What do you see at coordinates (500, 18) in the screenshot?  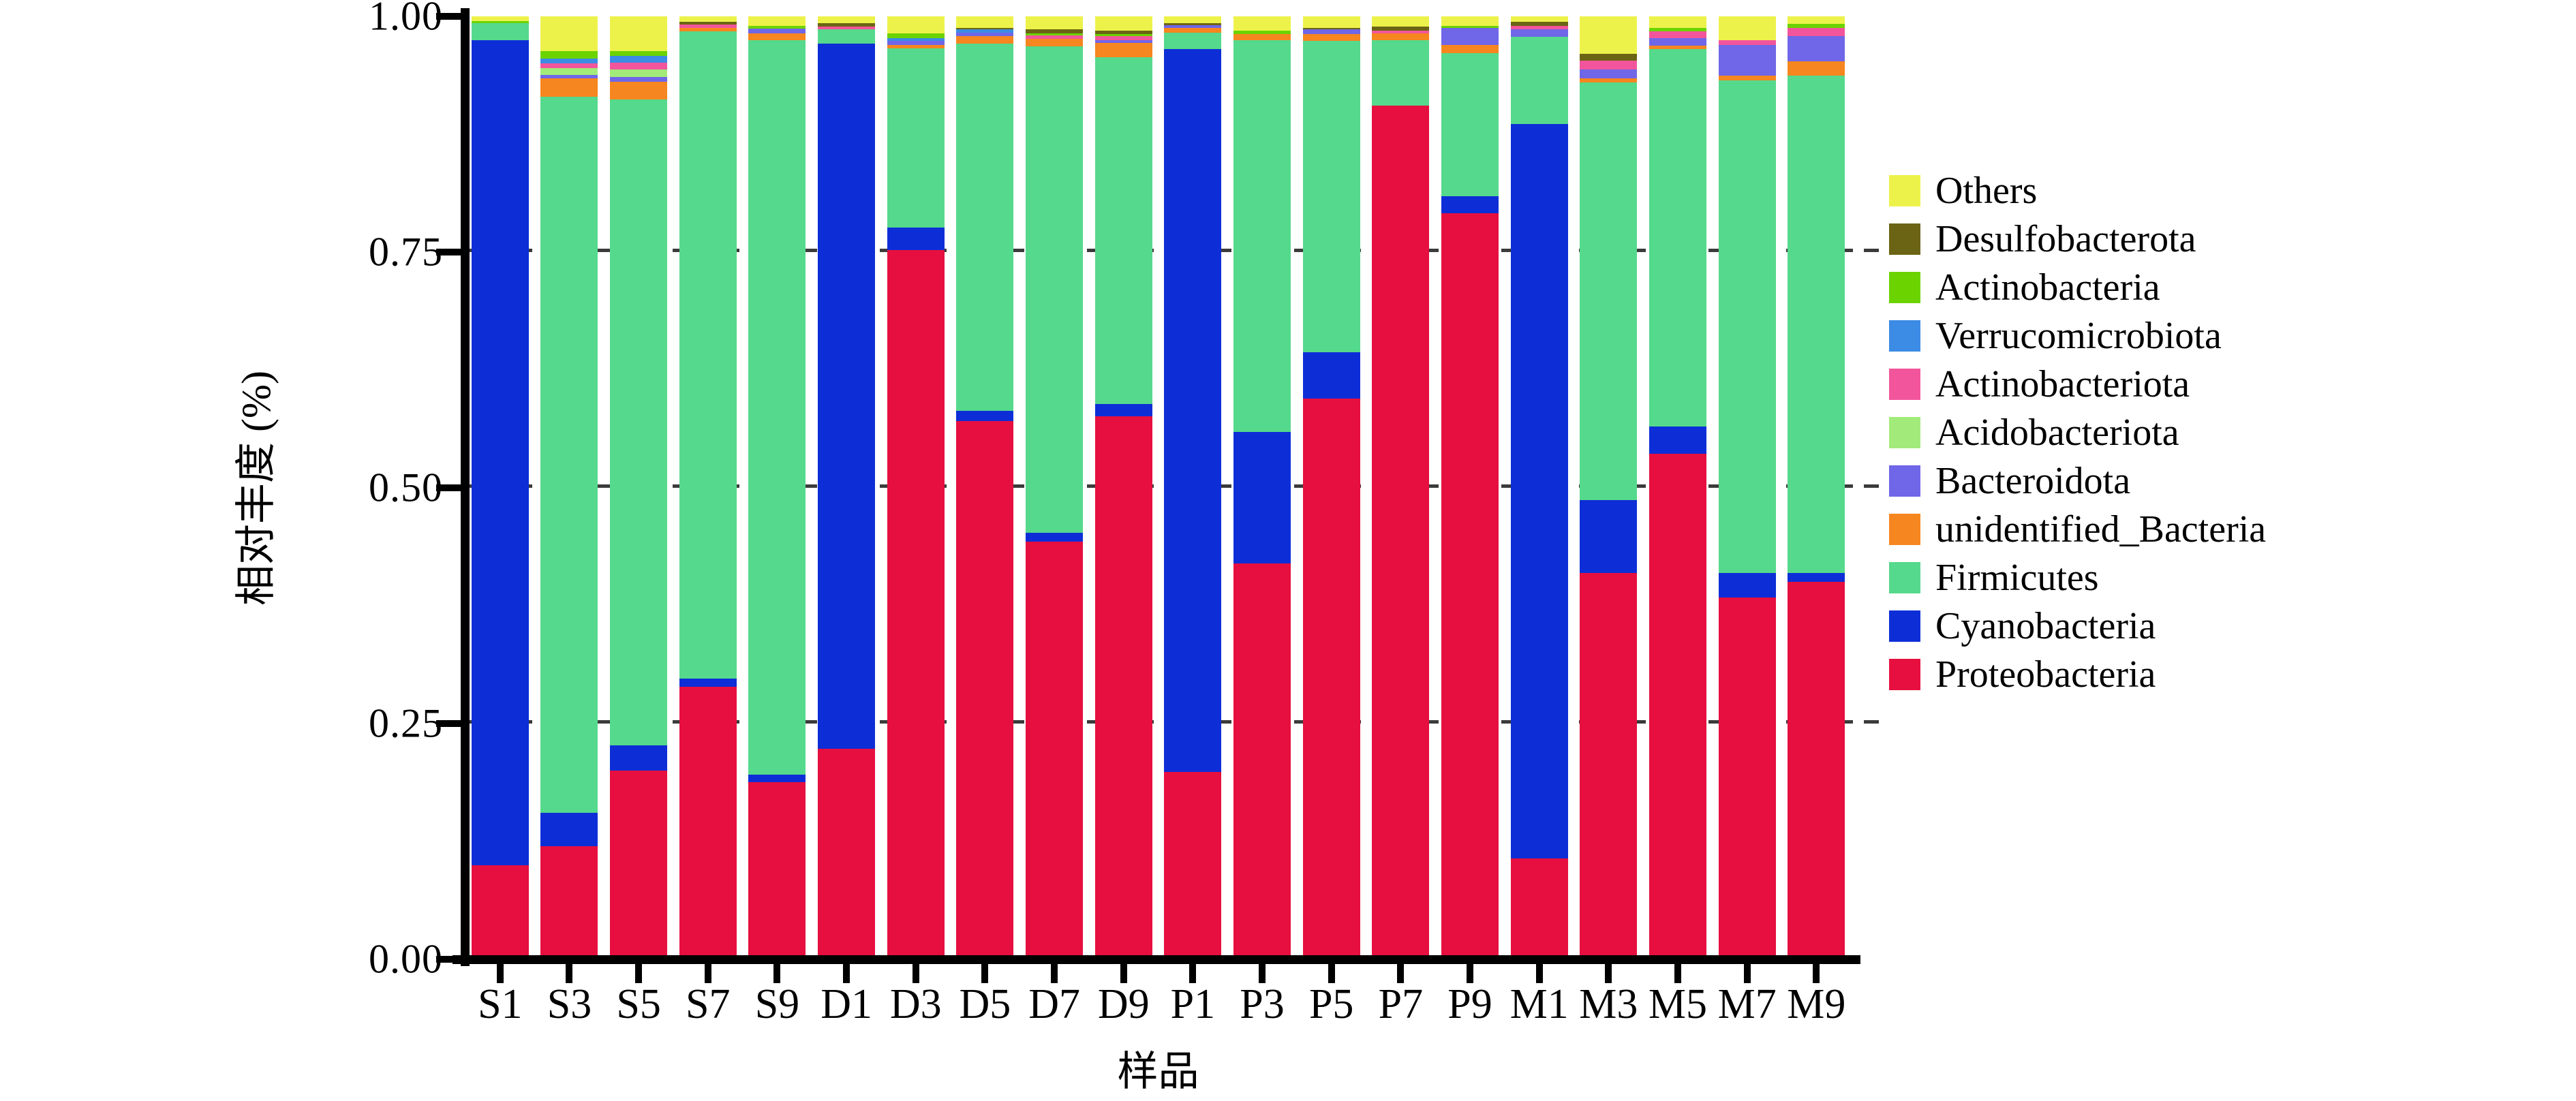 I see `bar-segment-S1-Others` at bounding box center [500, 18].